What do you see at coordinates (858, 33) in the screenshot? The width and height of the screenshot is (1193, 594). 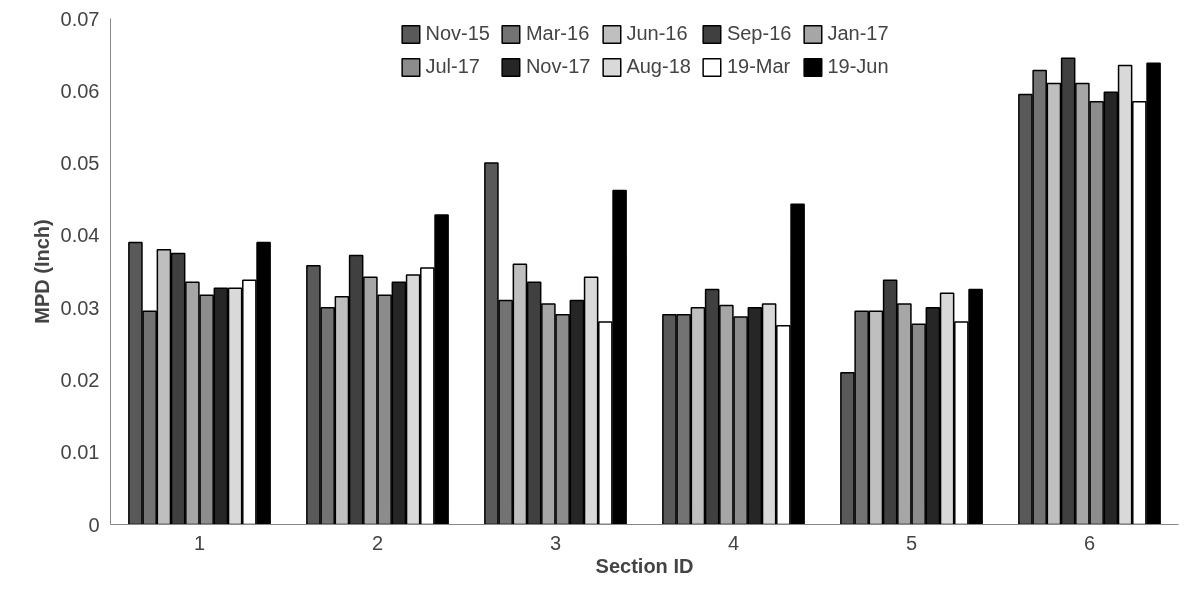 I see `legend-label: Jan-17` at bounding box center [858, 33].